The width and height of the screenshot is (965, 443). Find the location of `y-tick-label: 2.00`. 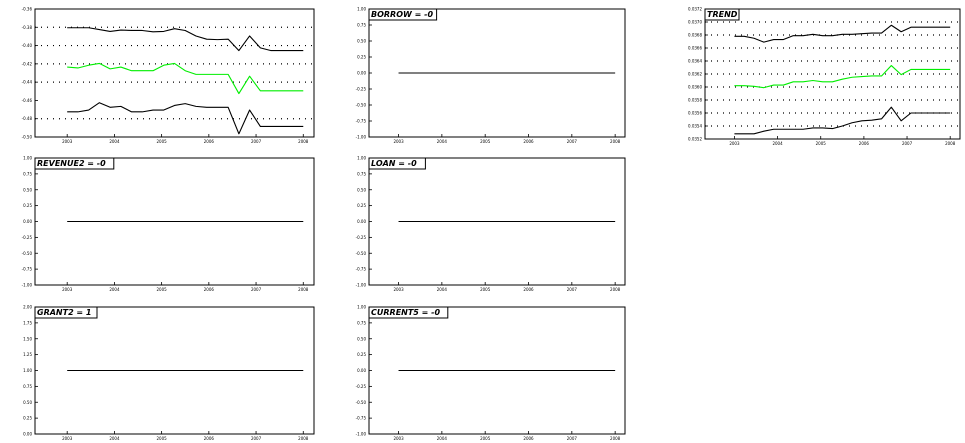

y-tick-label: 2.00 is located at coordinates (27, 307).